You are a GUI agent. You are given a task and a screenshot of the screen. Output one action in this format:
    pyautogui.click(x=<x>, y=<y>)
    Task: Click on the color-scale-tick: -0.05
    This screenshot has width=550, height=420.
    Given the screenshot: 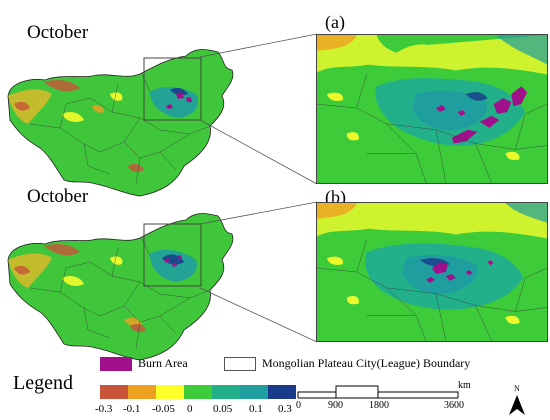 What is the action you would take?
    pyautogui.click(x=163, y=409)
    